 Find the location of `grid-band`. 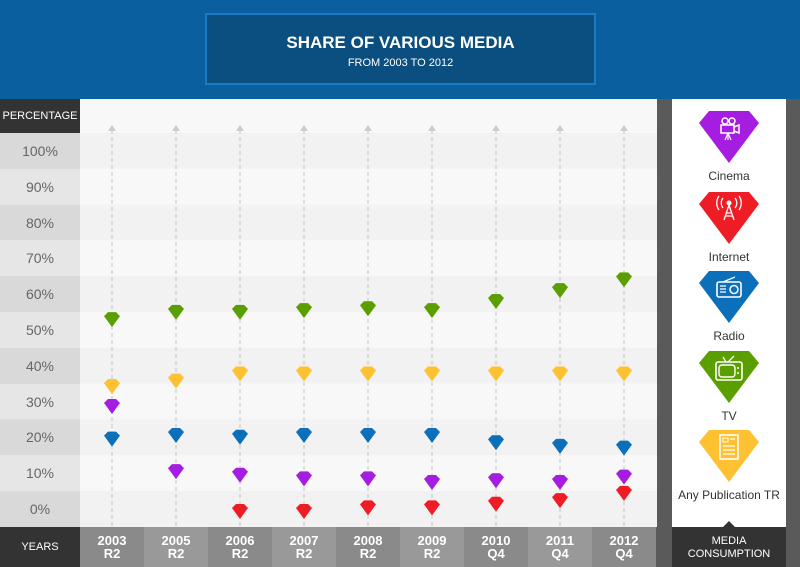

grid-band is located at coordinates (368, 401).